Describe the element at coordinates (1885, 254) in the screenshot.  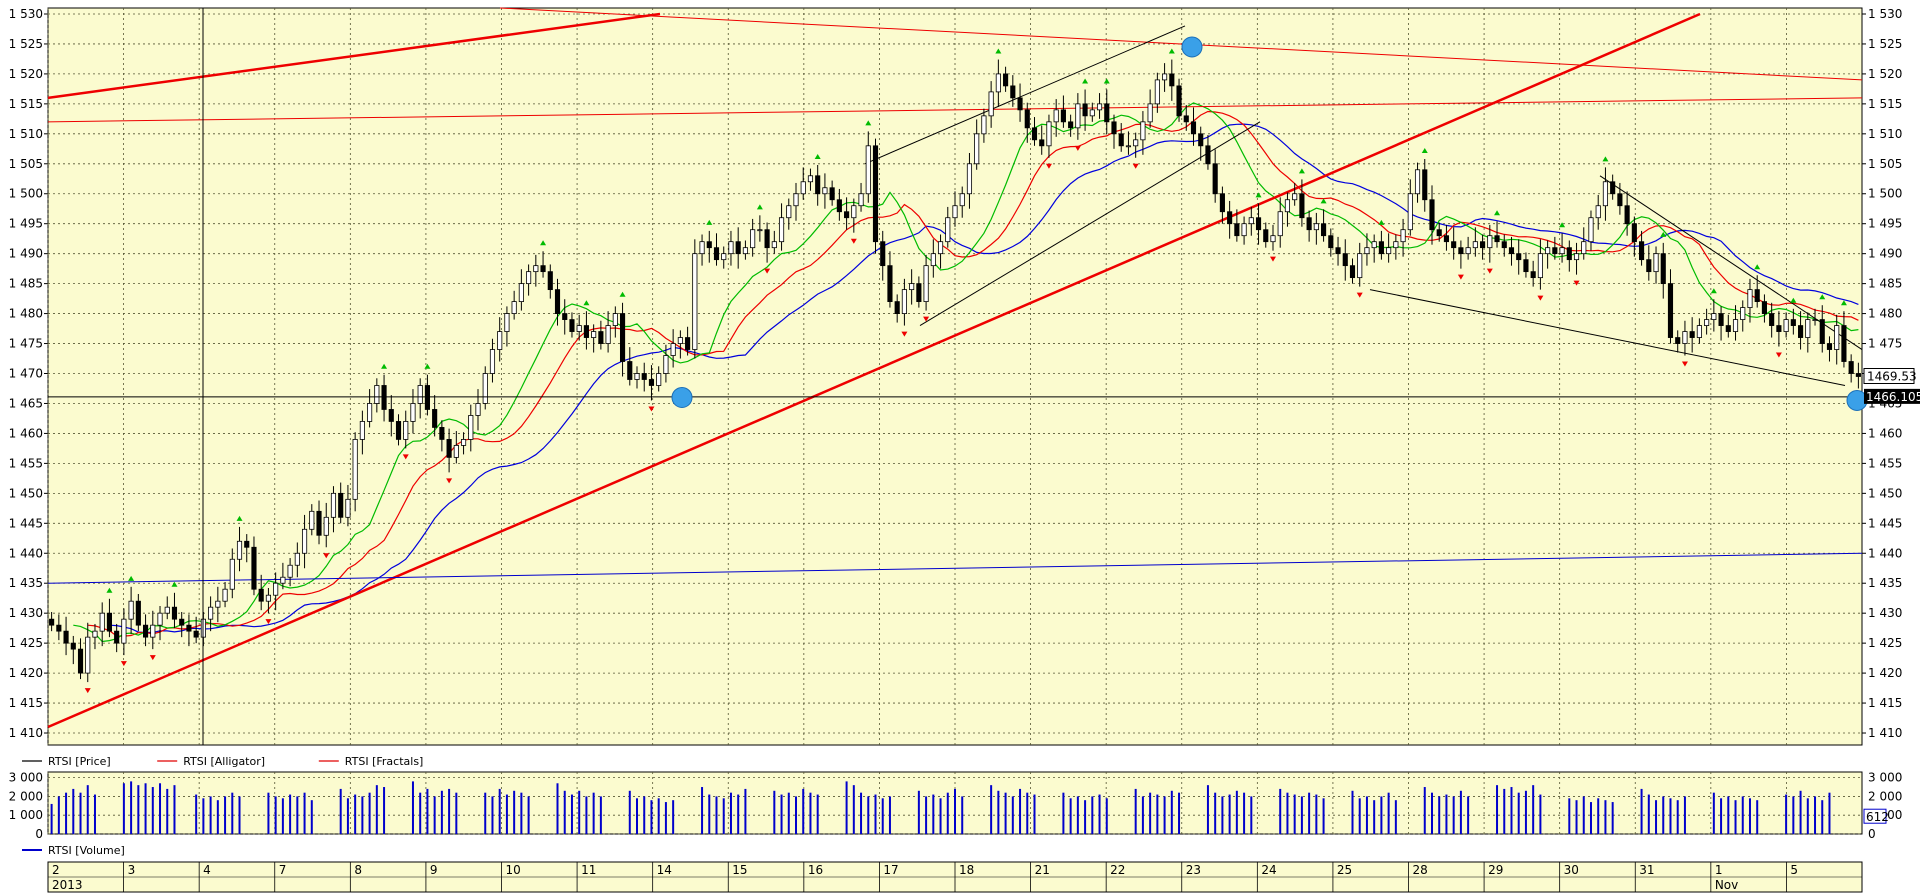
I see `price-tick-label-right: 1 490` at that location.